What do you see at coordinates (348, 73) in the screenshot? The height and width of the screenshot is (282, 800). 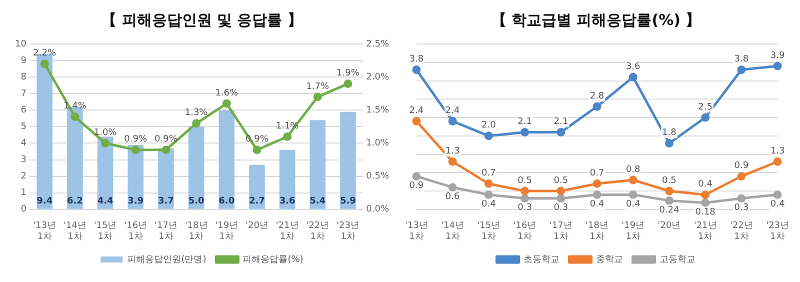 I see `data-label: 1.9%` at bounding box center [348, 73].